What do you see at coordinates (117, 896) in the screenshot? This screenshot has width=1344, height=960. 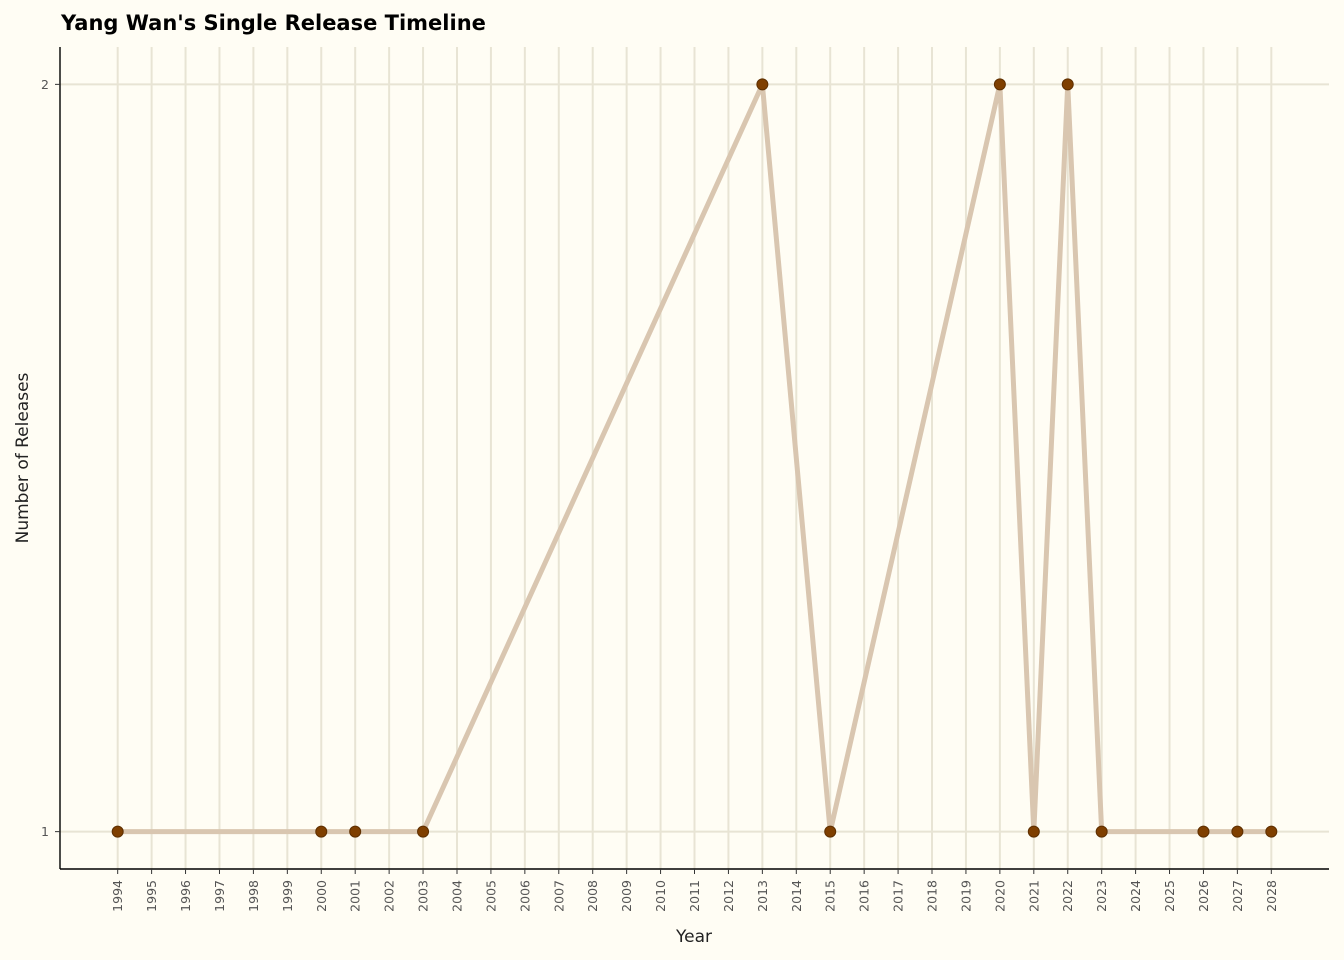 I see `x-tick-label: 1994` at bounding box center [117, 896].